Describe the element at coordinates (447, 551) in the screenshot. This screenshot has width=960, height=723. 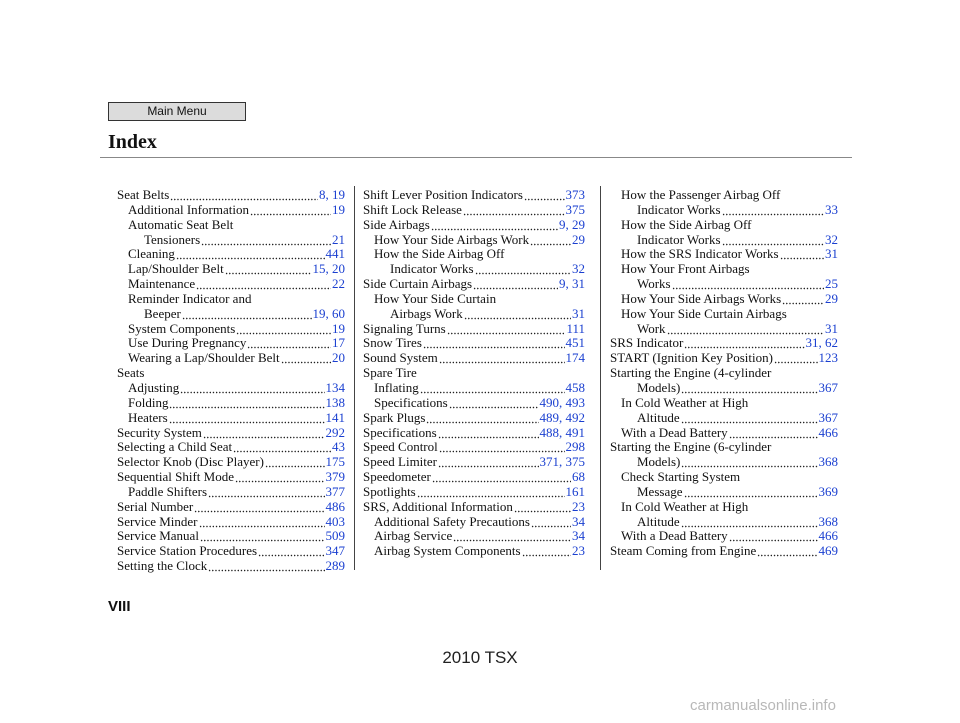
I see `entry-text: Airbag System Components` at that location.